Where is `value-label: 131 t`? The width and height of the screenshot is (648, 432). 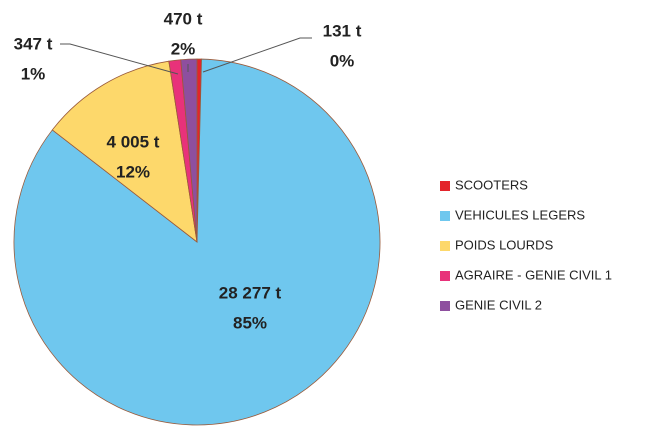 value-label: 131 t is located at coordinates (342, 30).